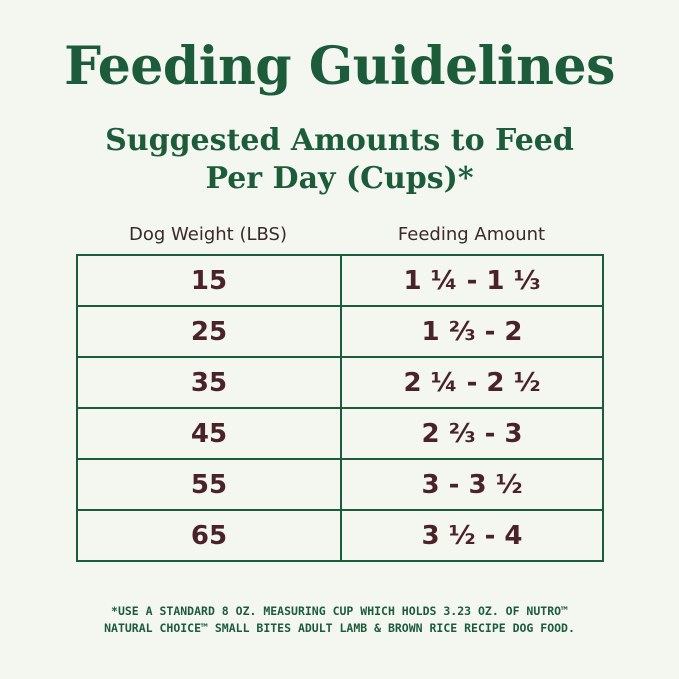 Image resolution: width=679 pixels, height=679 pixels. What do you see at coordinates (209, 280) in the screenshot?
I see `weight-cell: 15` at bounding box center [209, 280].